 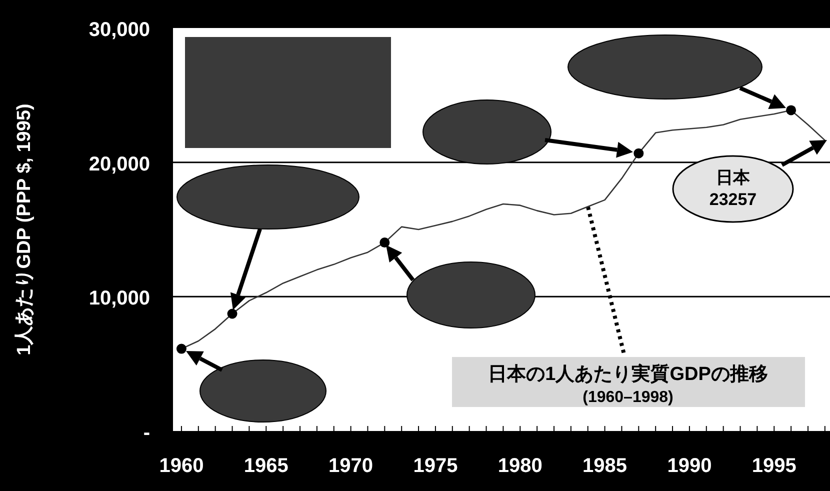 I want to click on x-tick-label: 1985, so click(x=605, y=466).